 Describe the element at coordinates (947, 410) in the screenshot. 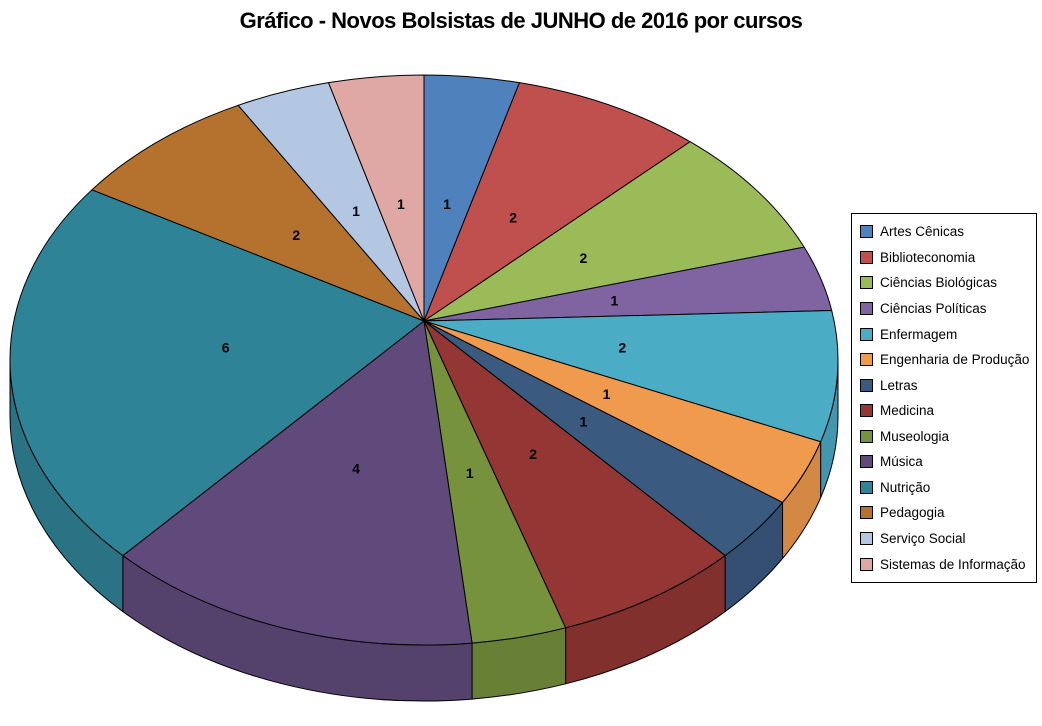

I see `legend-item-medicina: Medicina` at that location.